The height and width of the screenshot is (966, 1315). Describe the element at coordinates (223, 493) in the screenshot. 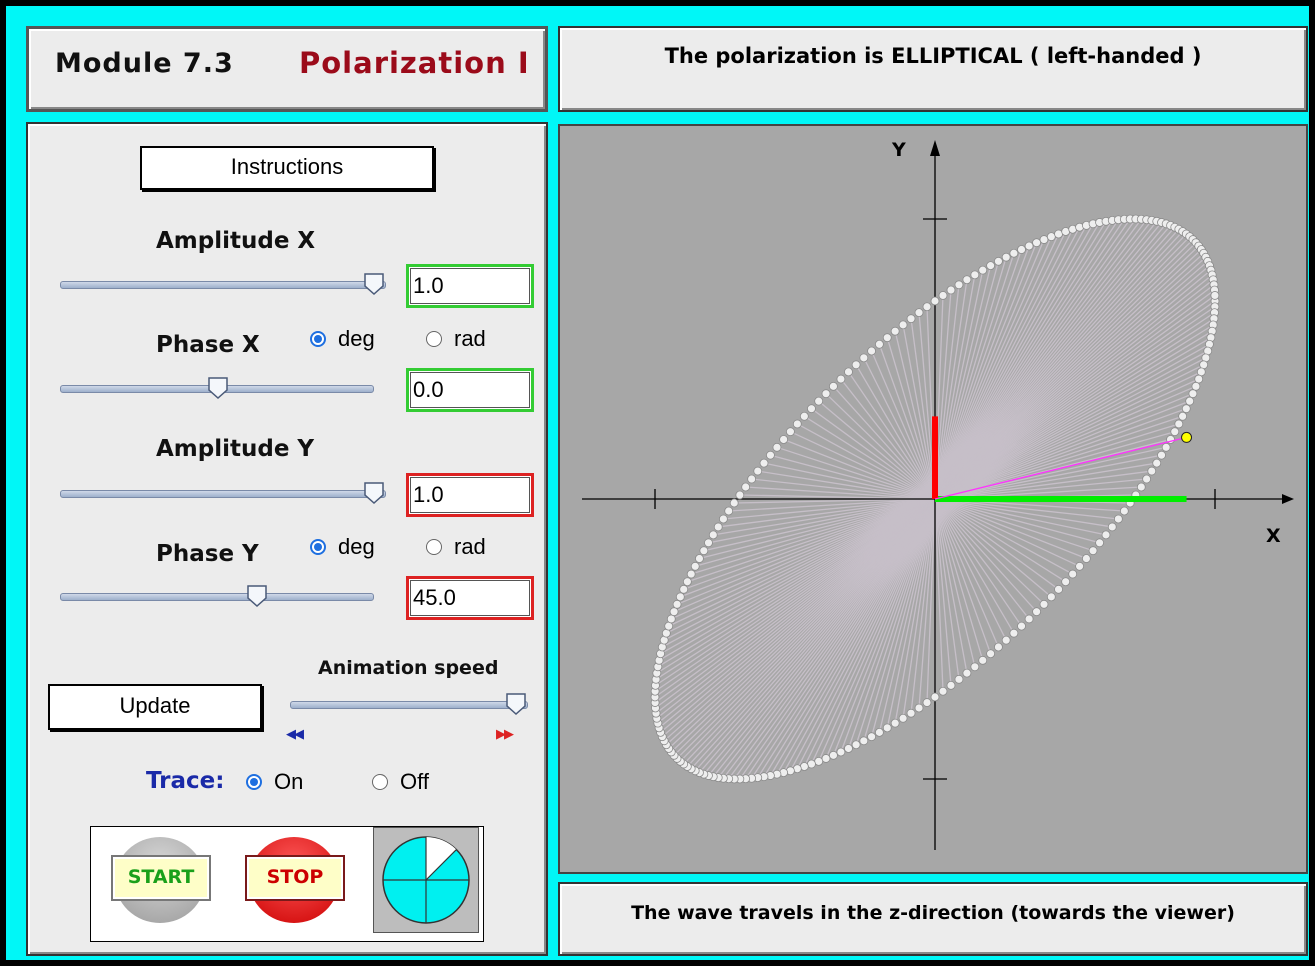

I see `amplitude-y-slider` at that location.